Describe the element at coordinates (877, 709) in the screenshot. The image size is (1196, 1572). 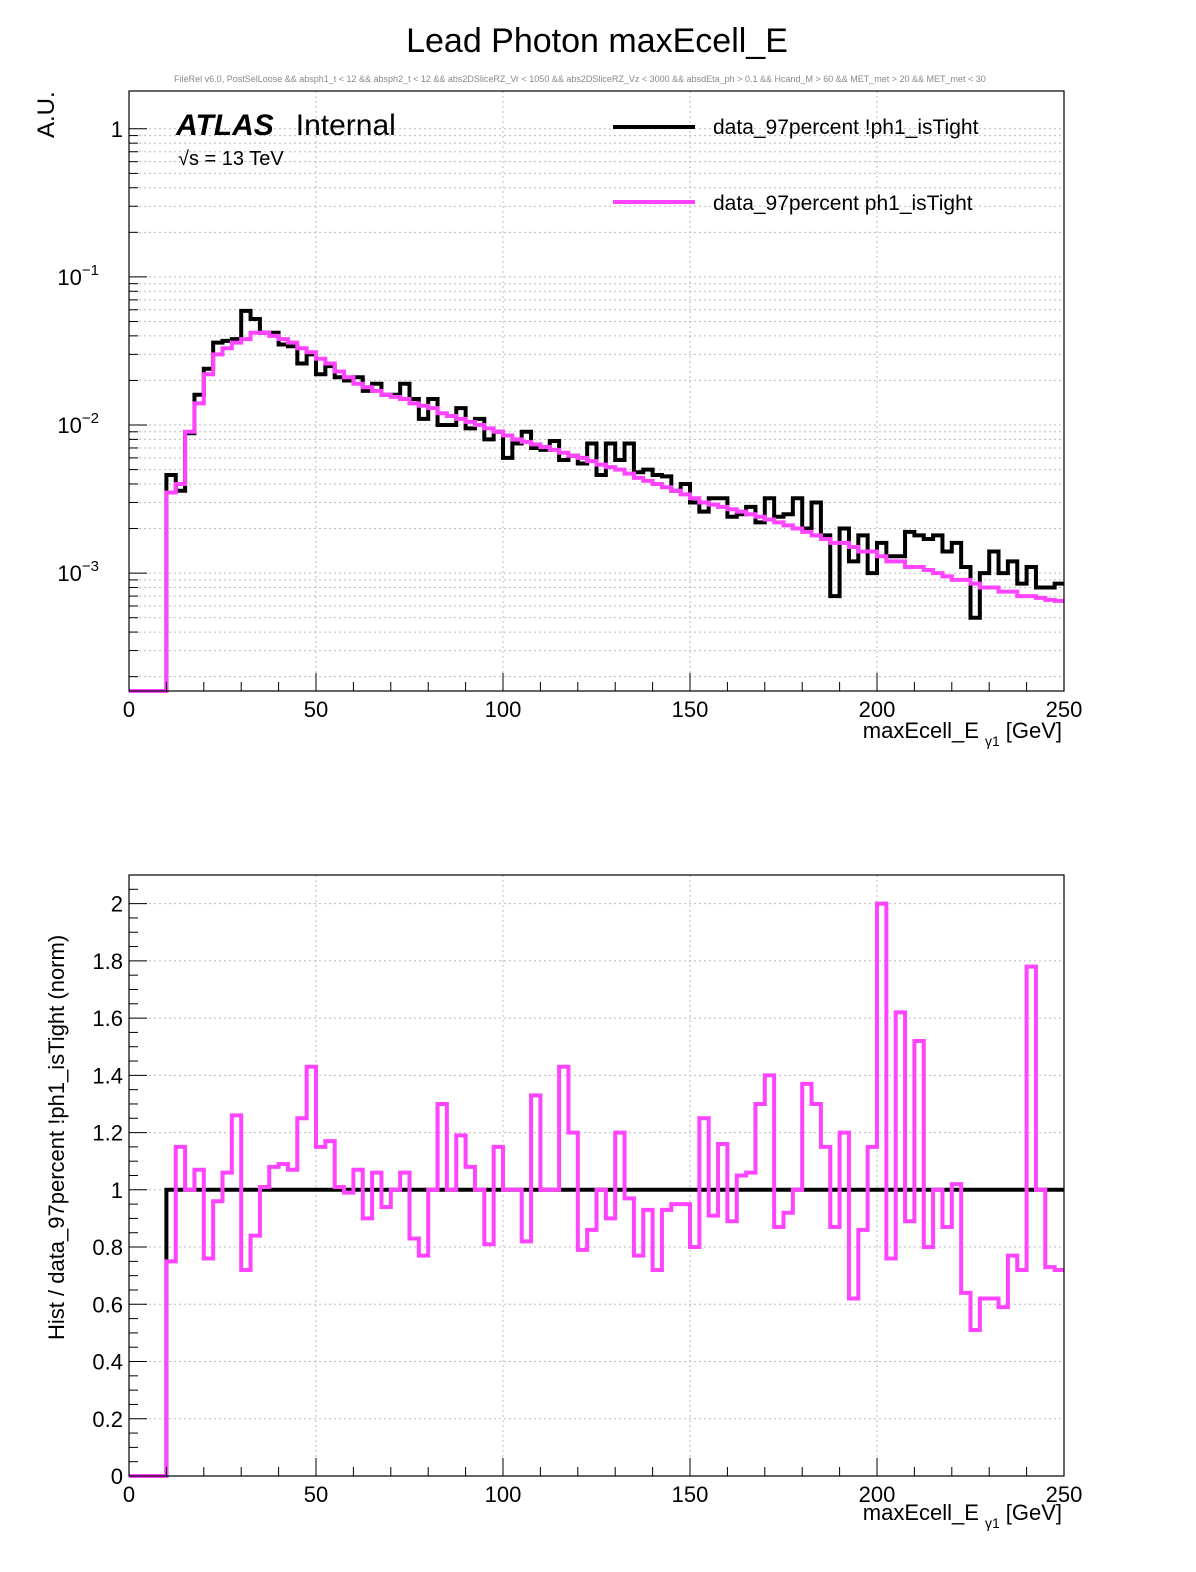
I see `top-x-tick-label: 200` at that location.